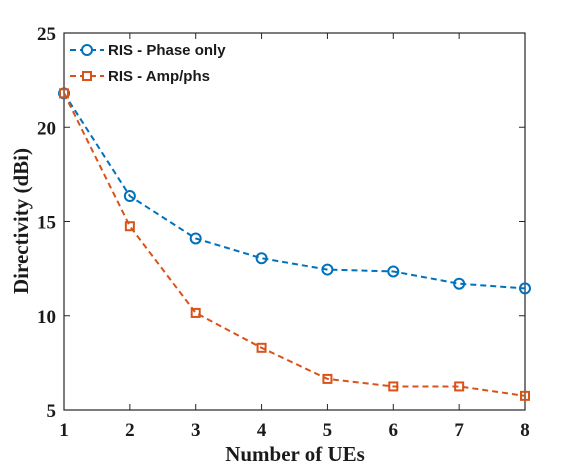 The image size is (568, 464). I want to click on x-tick-label: 8, so click(525, 430).